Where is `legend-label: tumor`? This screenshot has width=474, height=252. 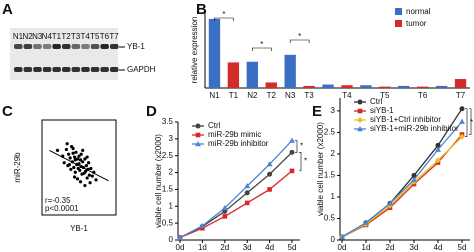
legend-label: tumor is located at coordinates (416, 23).